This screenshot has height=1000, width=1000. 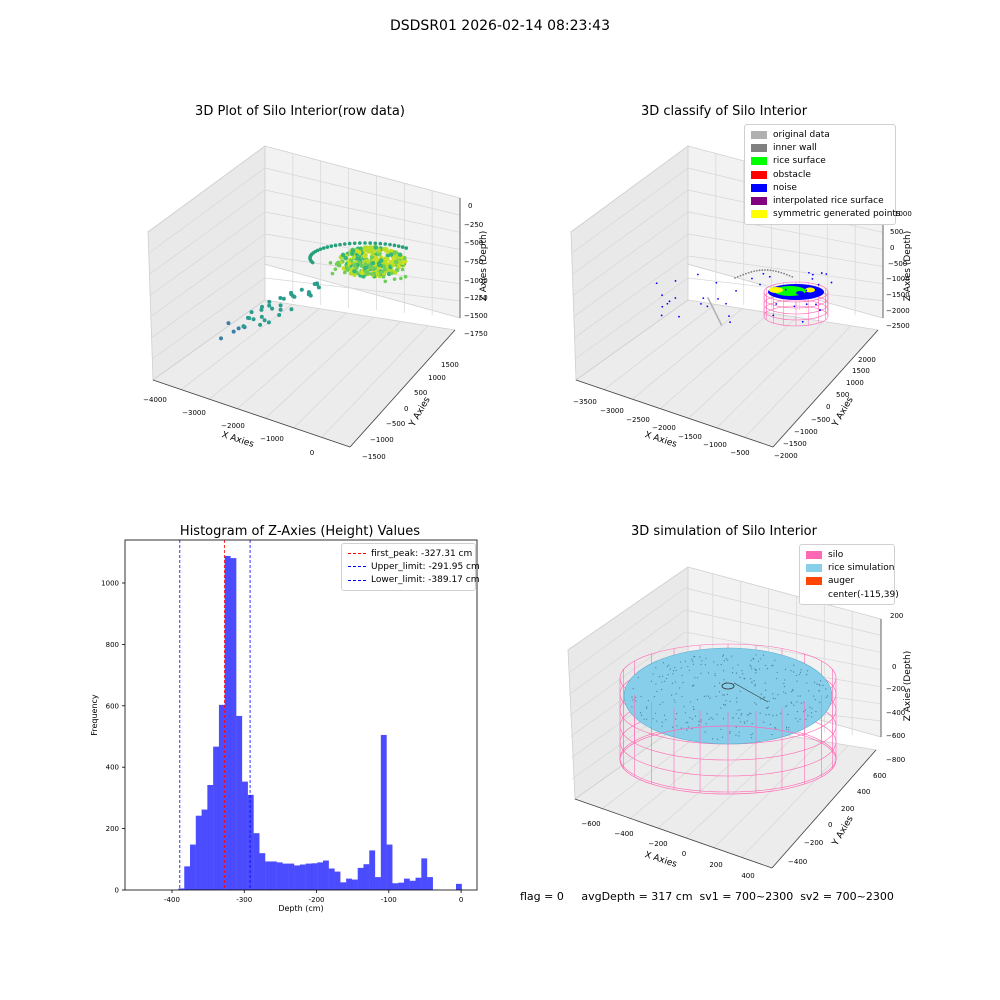 I want to click on panel4-auger, so click(x=751, y=692).